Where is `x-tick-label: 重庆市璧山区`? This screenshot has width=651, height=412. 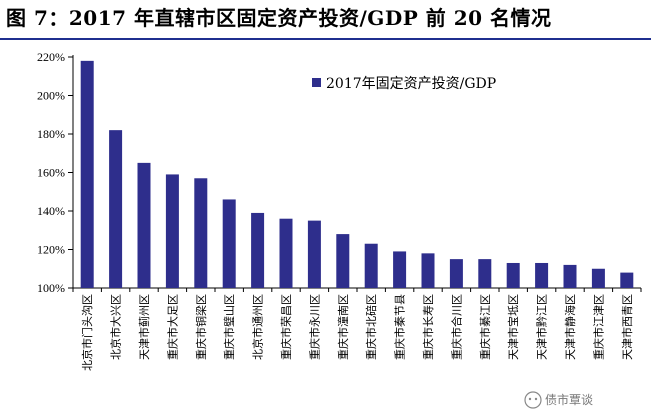
x-tick-label: 重庆市璧山区 is located at coordinates (229, 327).